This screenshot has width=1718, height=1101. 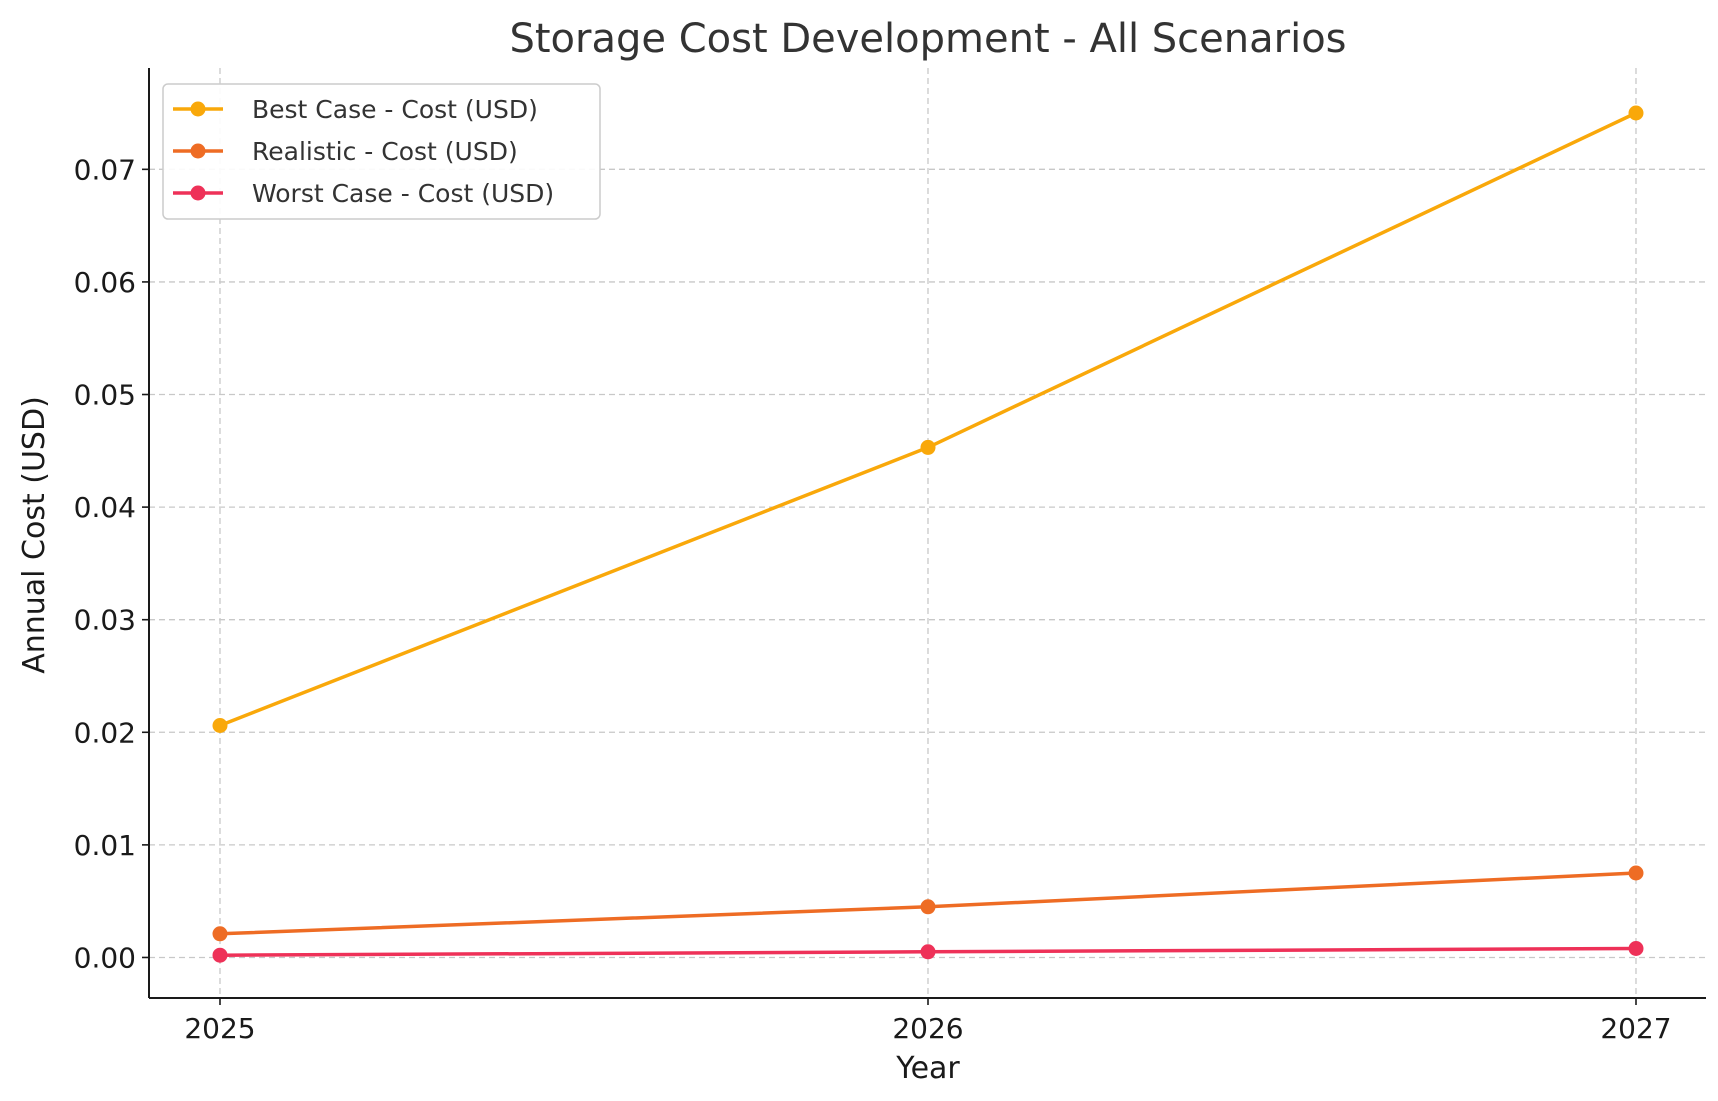 I want to click on x-tick-label: 2027, so click(x=1635, y=1028).